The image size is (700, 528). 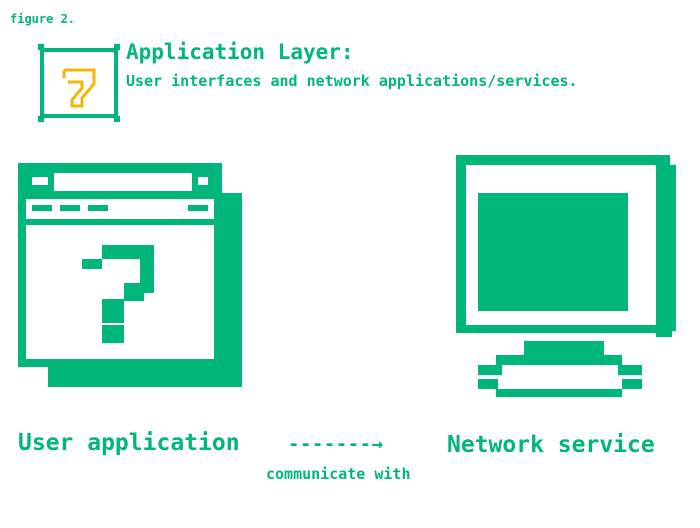 What do you see at coordinates (551, 445) in the screenshot?
I see `network-service-label: Network service` at bounding box center [551, 445].